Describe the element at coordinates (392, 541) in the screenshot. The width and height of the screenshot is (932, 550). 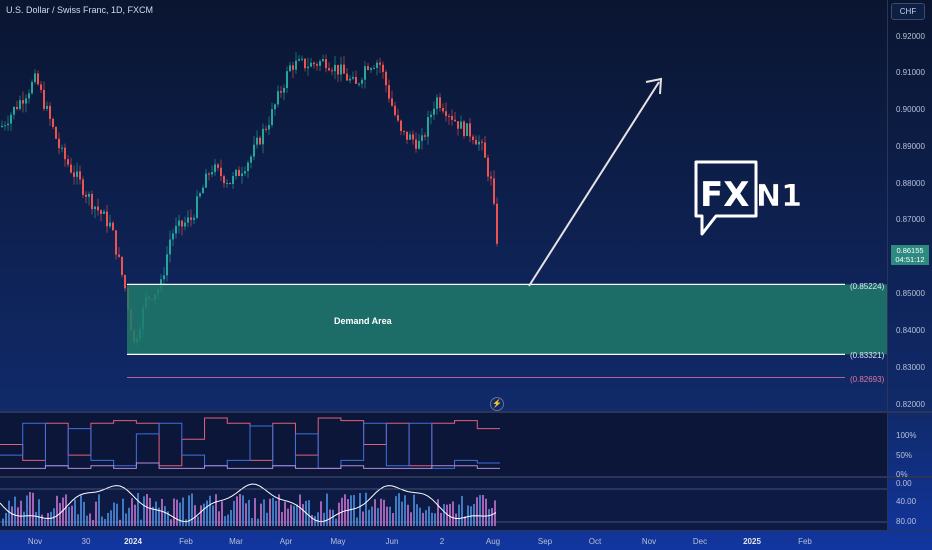
I see `time-axis-label: Jun` at that location.